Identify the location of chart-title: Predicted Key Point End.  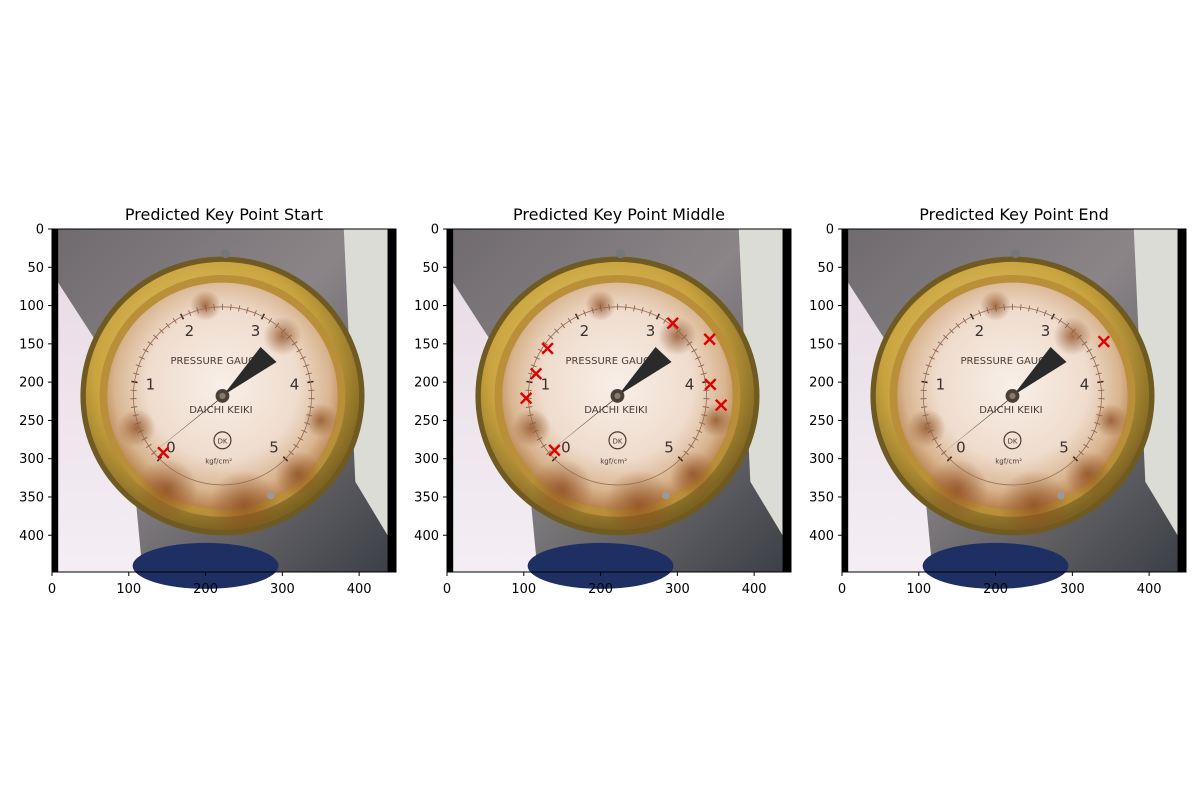
(1014, 214).